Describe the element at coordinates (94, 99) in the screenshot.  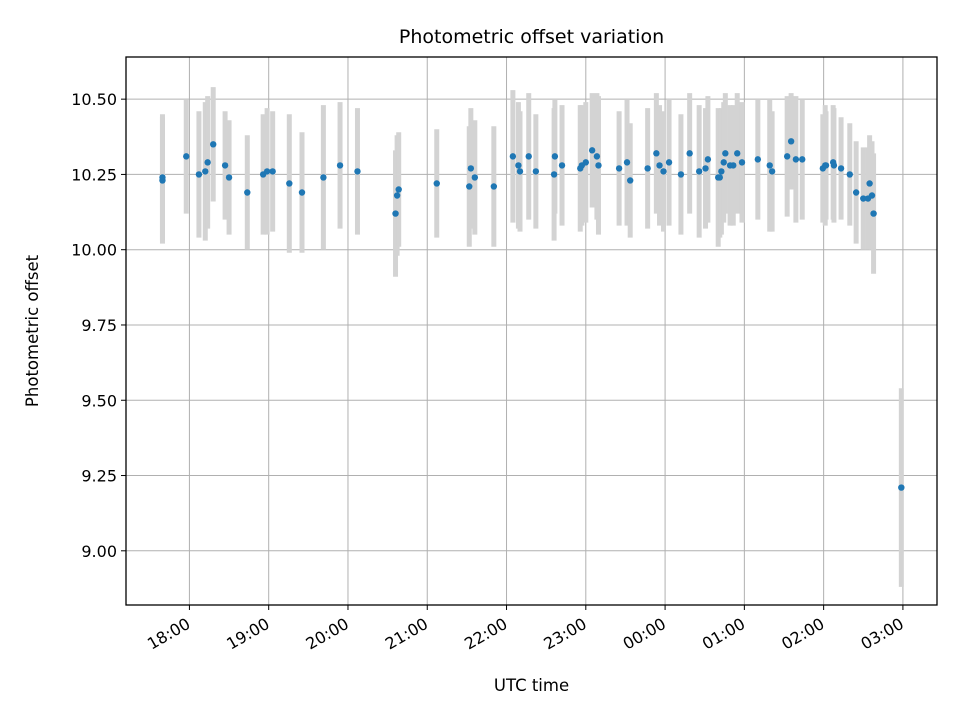
I see `y-tick-label: 10.50` at that location.